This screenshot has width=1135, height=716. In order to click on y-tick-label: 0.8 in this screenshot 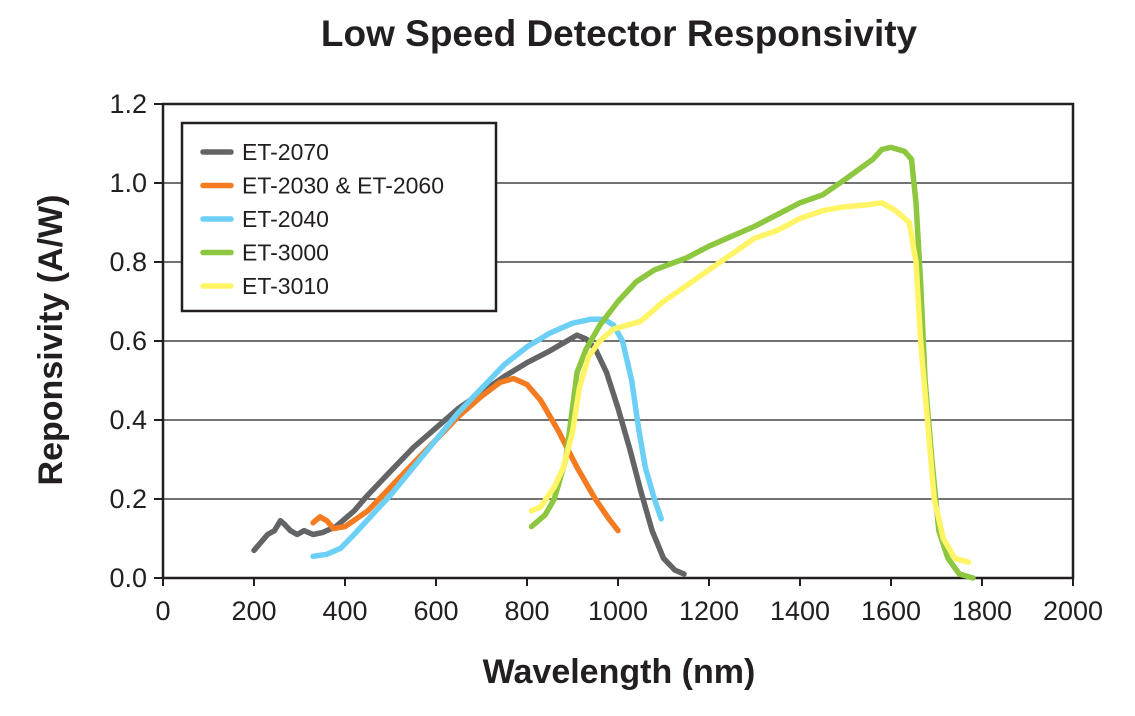, I will do `click(128, 262)`.